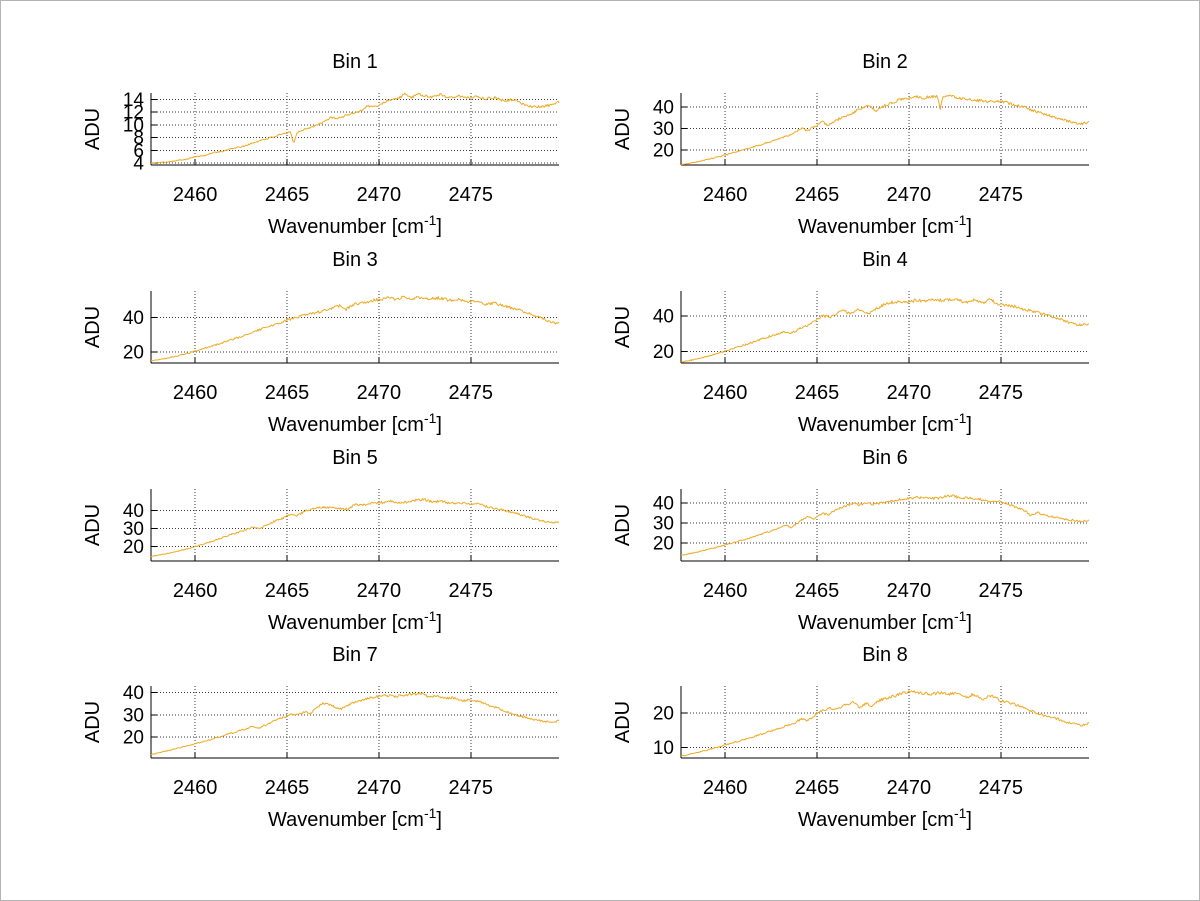  What do you see at coordinates (885, 62) in the screenshot?
I see `subplot-title: Bin 2` at bounding box center [885, 62].